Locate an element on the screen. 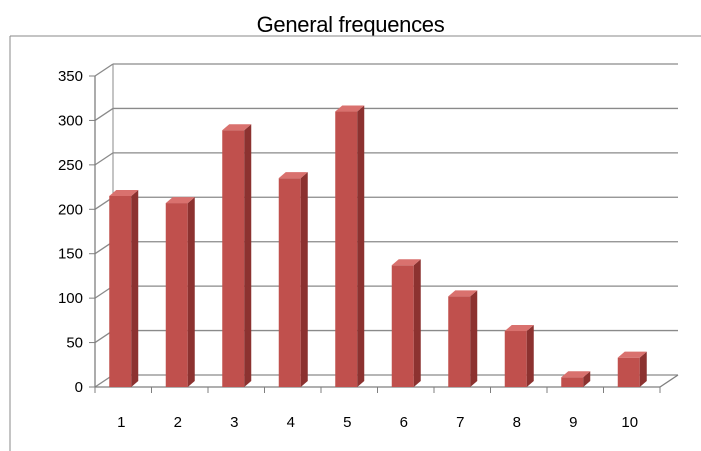  y-tick-label: 300 is located at coordinates (70, 120).